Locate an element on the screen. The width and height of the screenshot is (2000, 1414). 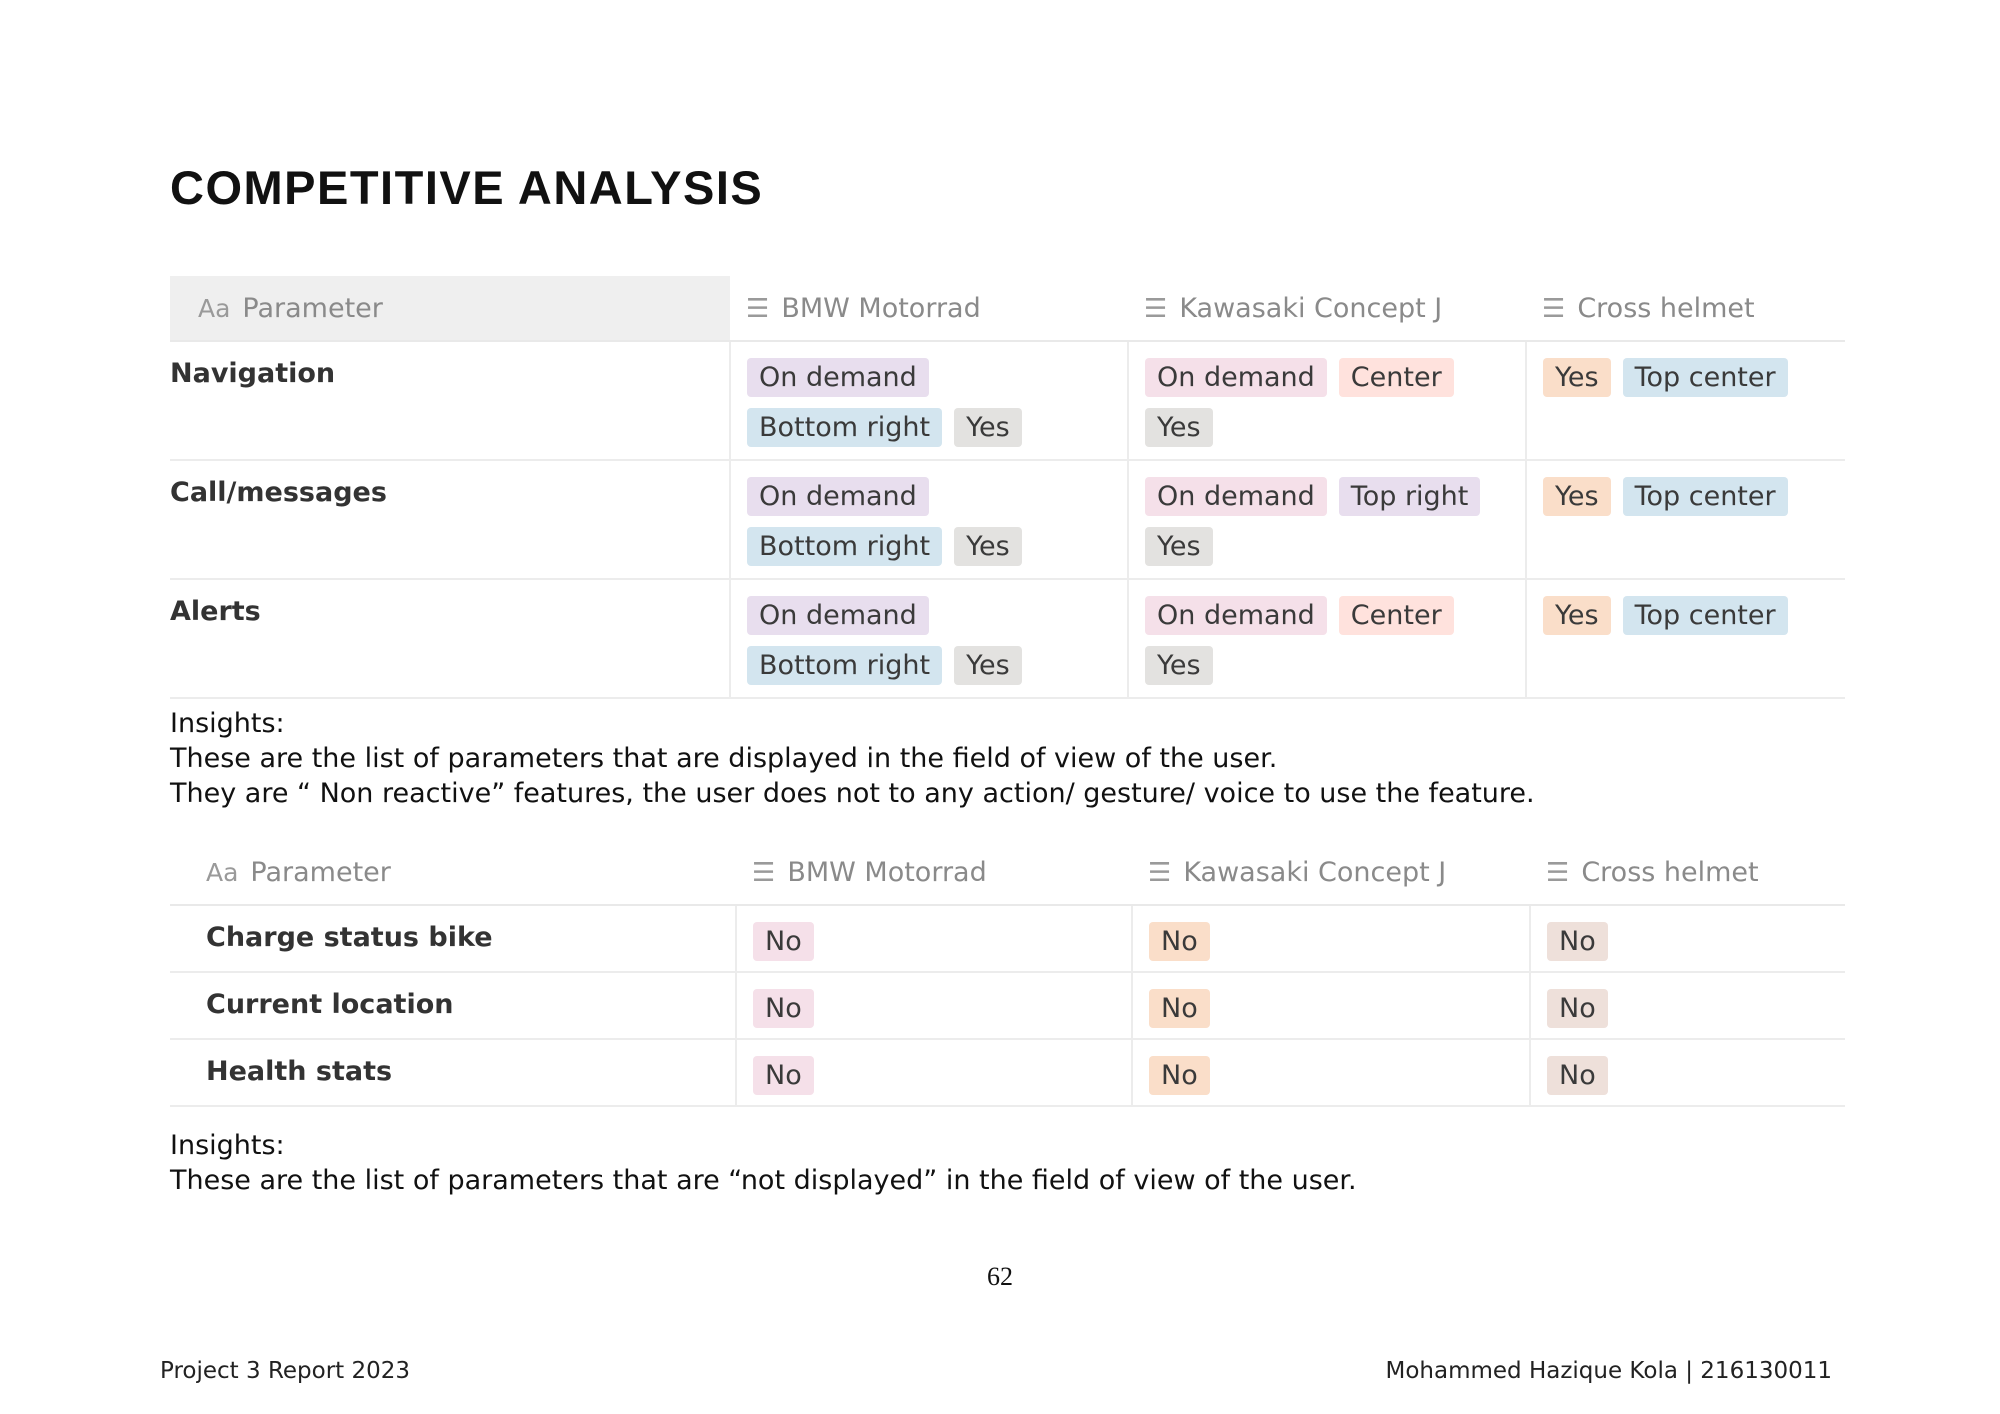
text-property-icon: Aa is located at coordinates (214, 308).